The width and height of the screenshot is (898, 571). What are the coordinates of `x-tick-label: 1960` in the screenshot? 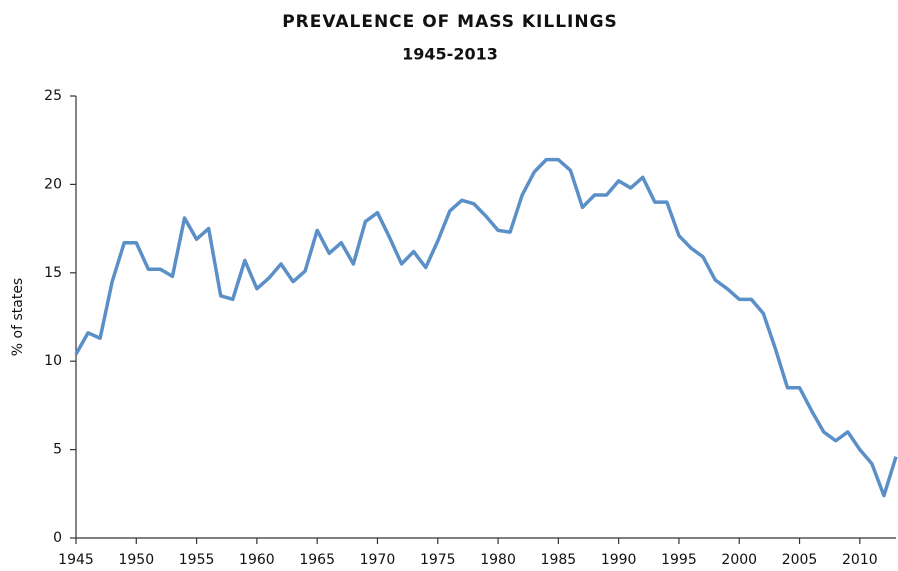 It's located at (257, 560).